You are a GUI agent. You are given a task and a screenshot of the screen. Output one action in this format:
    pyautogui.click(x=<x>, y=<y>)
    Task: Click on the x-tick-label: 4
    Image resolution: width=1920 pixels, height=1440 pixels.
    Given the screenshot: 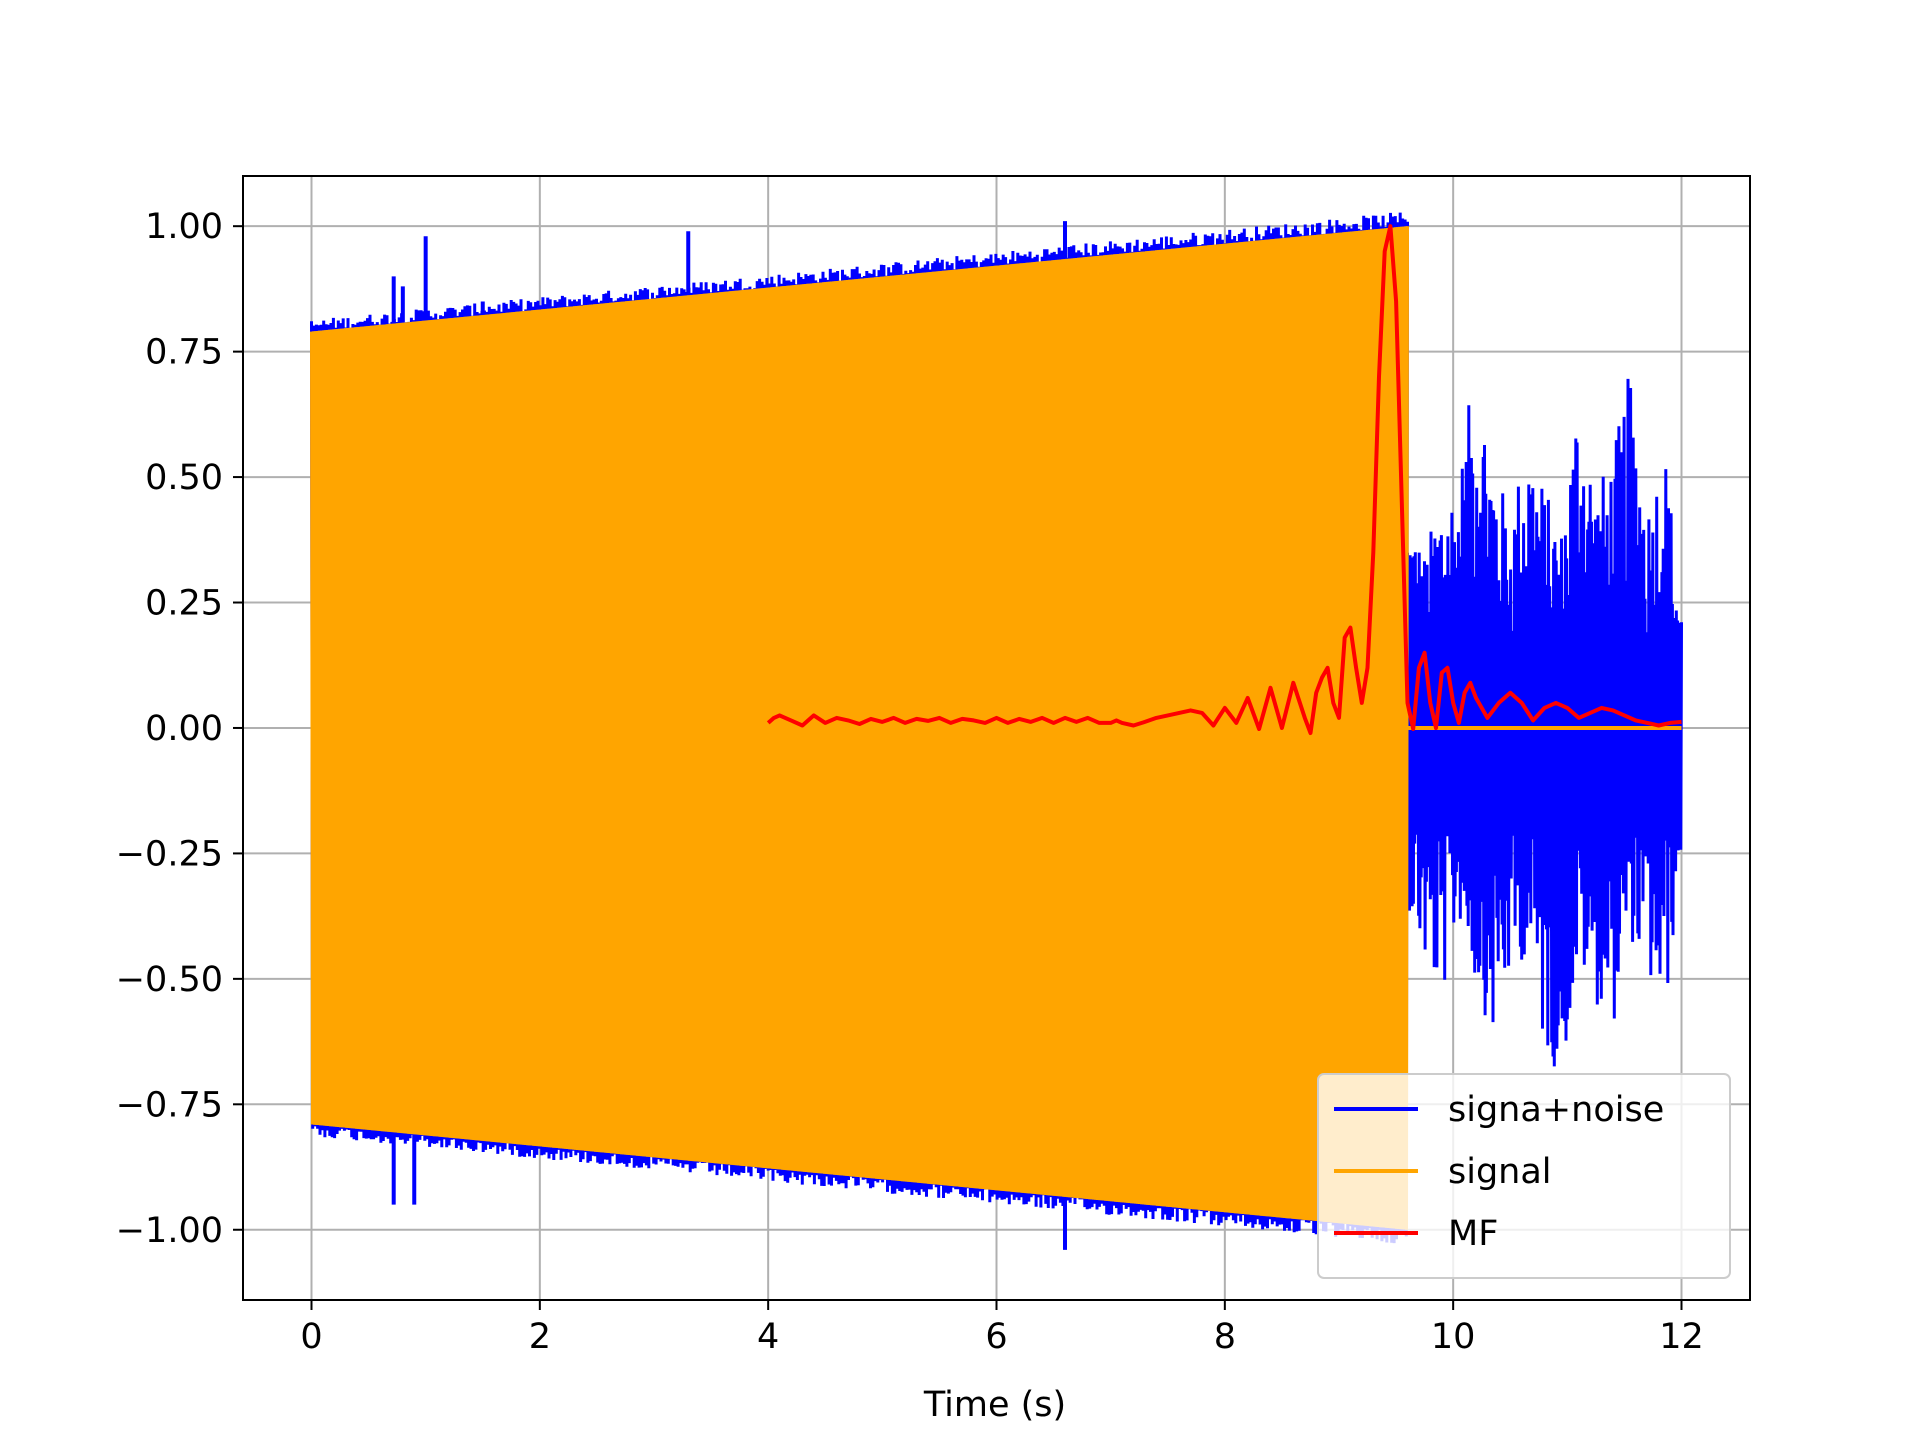 What is the action you would take?
    pyautogui.click(x=768, y=1337)
    